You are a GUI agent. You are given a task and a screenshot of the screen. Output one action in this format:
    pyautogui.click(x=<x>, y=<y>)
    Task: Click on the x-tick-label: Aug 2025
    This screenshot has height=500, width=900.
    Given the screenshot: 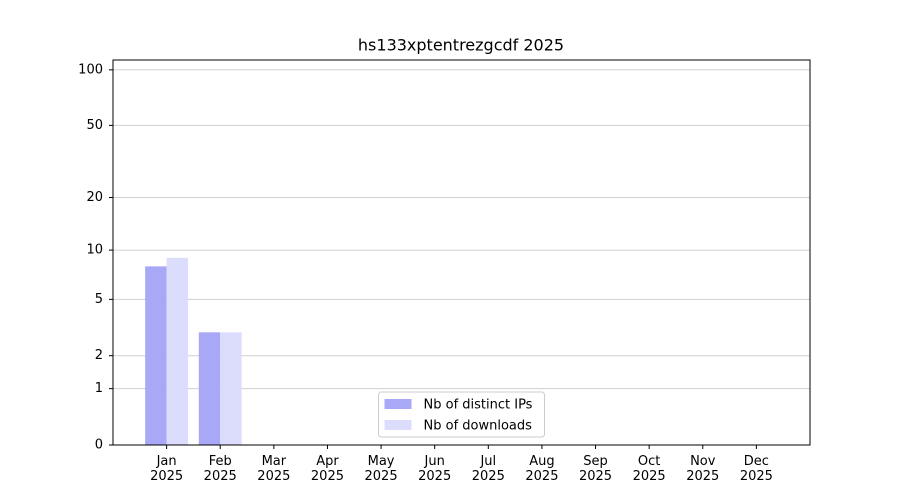 What is the action you would take?
    pyautogui.click(x=542, y=469)
    